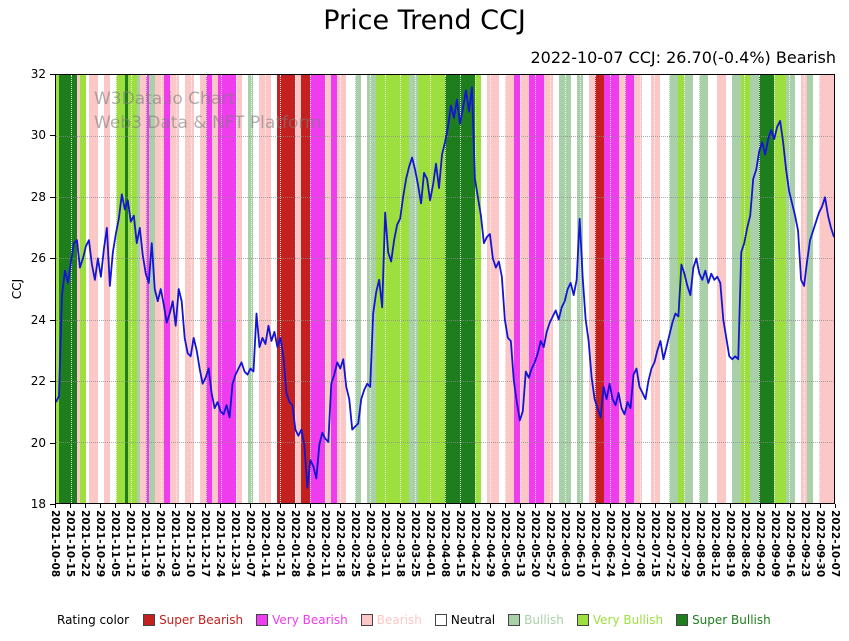 This screenshot has height=641, width=849. I want to click on x-tick-label: 2022-04-22, so click(475, 544).